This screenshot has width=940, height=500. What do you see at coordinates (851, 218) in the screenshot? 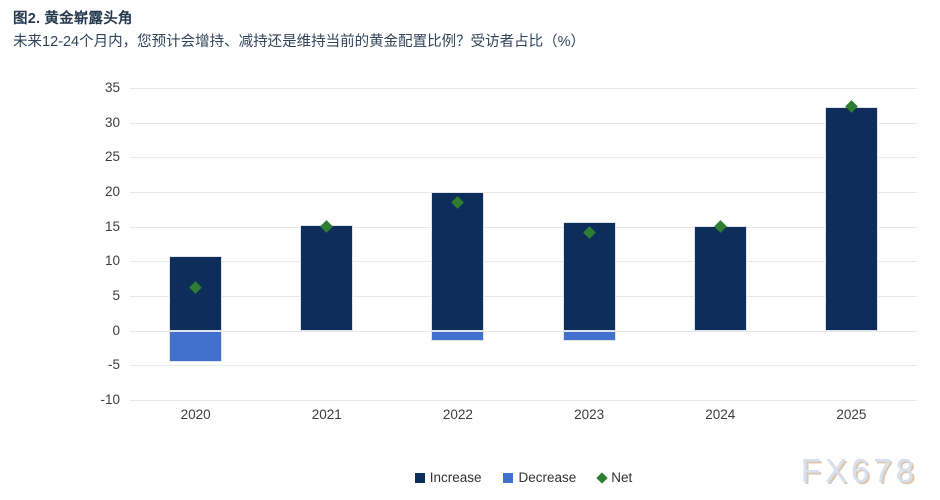
I see `bar-increase-2025` at bounding box center [851, 218].